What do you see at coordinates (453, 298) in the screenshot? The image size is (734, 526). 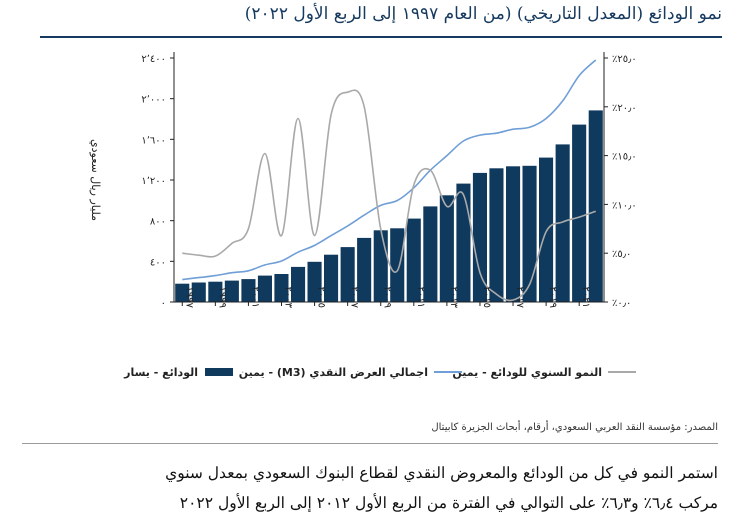 I see `x-tick-label: ٢٠١٣` at bounding box center [453, 298].